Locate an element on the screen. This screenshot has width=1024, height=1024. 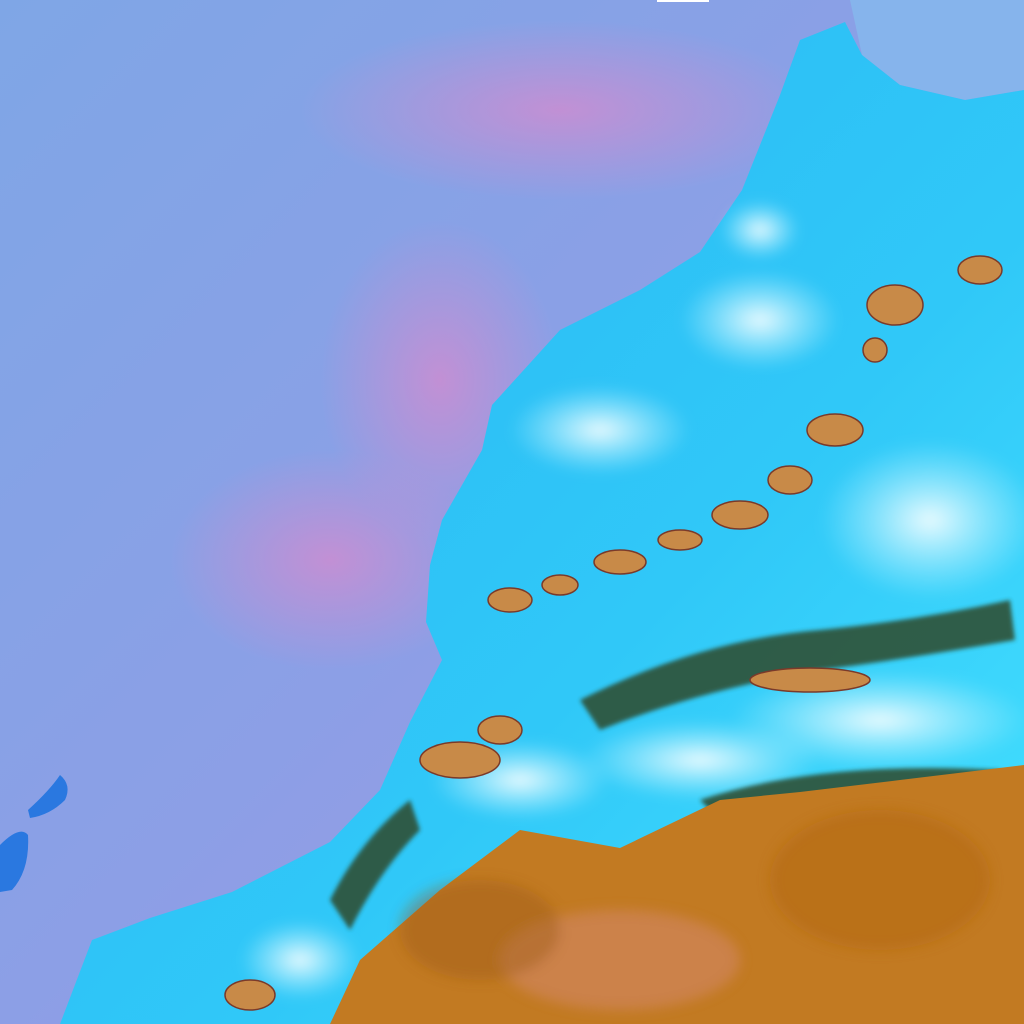
top-marker is located at coordinates (683, 1).